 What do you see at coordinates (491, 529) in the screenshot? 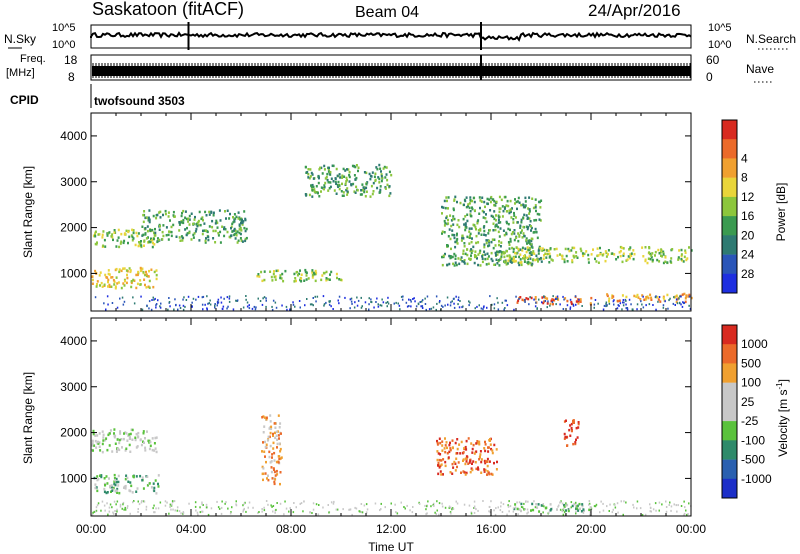
I see `velocity-xtick-label: 16:00` at bounding box center [491, 529].